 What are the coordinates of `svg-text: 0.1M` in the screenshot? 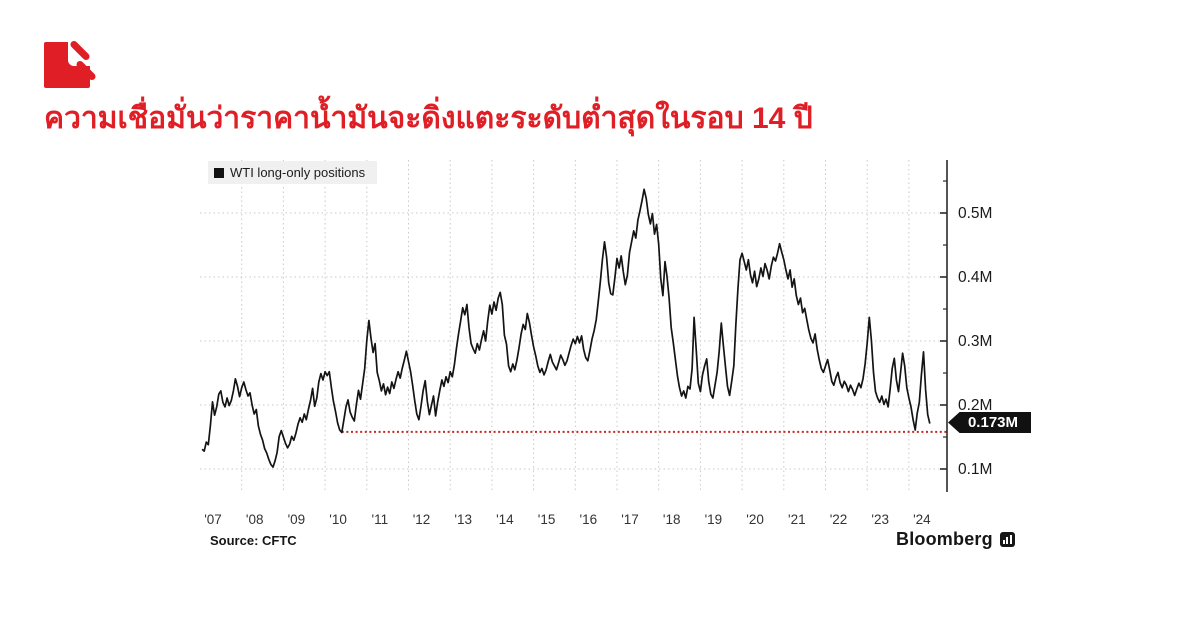 It's located at (975, 469).